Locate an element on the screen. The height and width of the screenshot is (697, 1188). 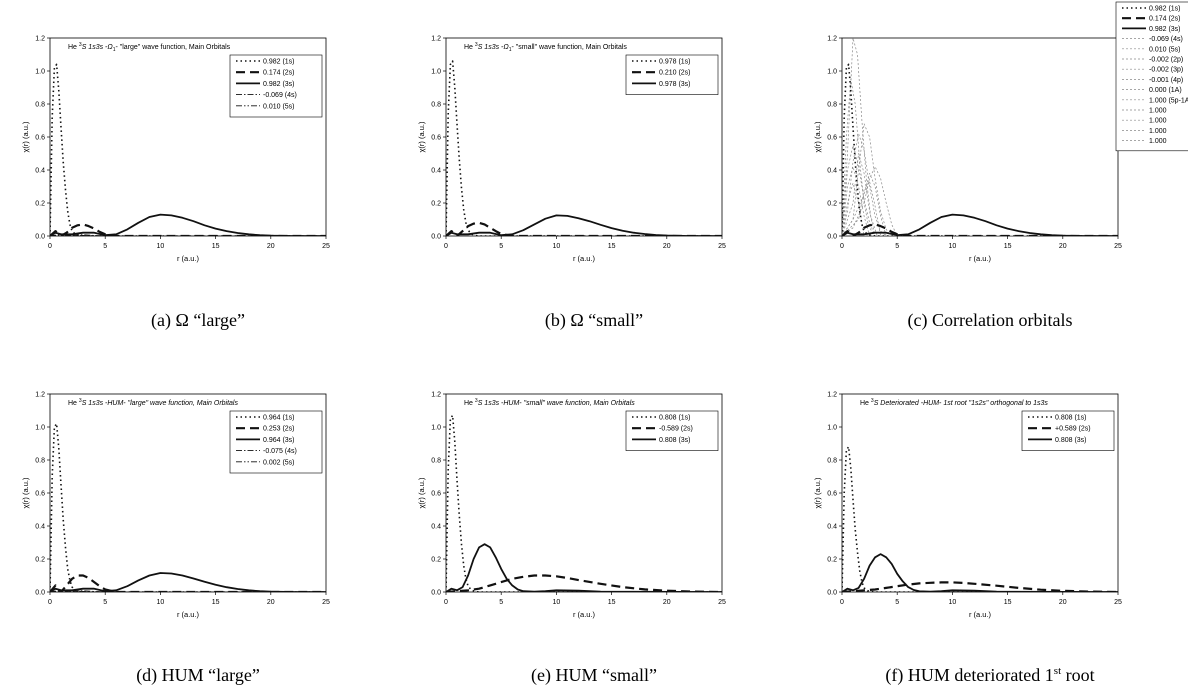
legend-label: 0.964 (3s) is located at coordinates (279, 440).